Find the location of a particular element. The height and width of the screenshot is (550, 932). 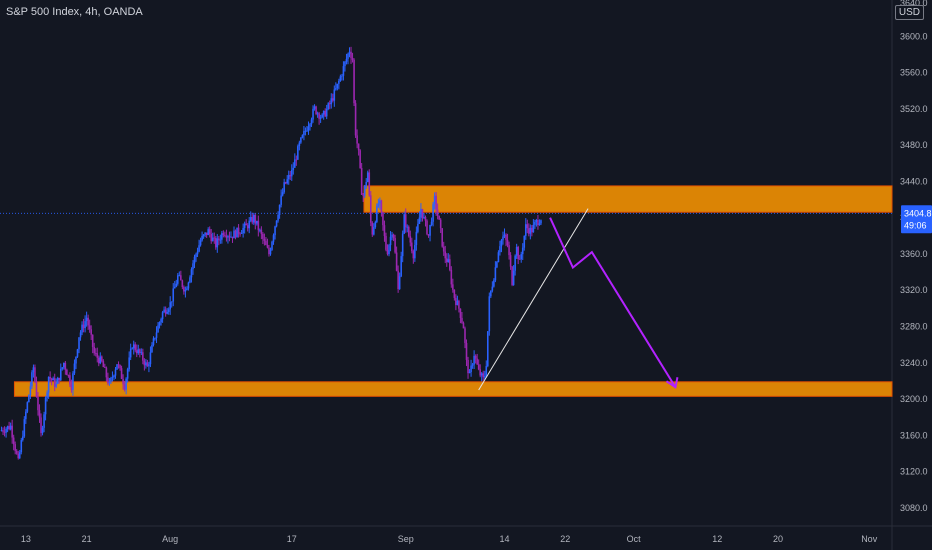

y-tick-label: 3120.0 is located at coordinates (914, 472).